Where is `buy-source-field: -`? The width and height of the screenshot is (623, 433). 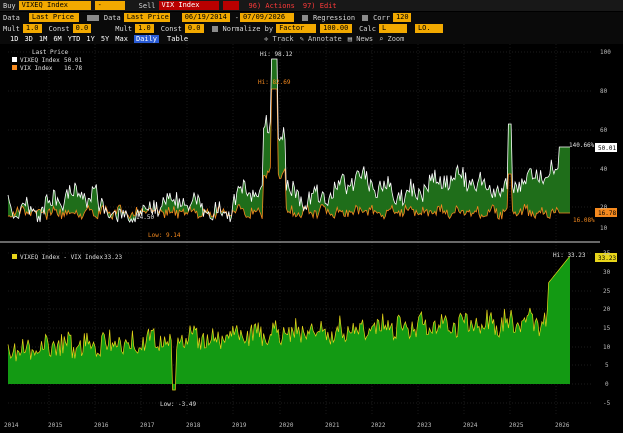 buy-source-field: - is located at coordinates (109, 5).